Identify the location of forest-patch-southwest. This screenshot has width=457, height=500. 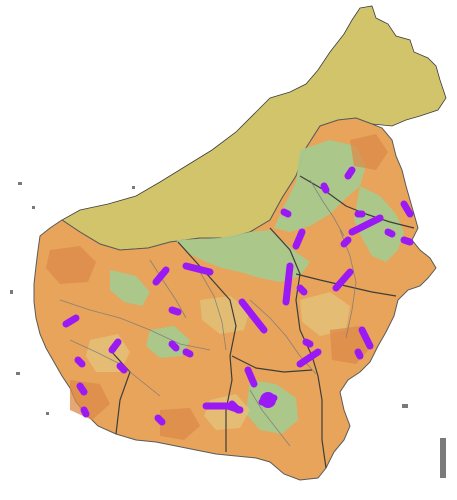
(168, 342).